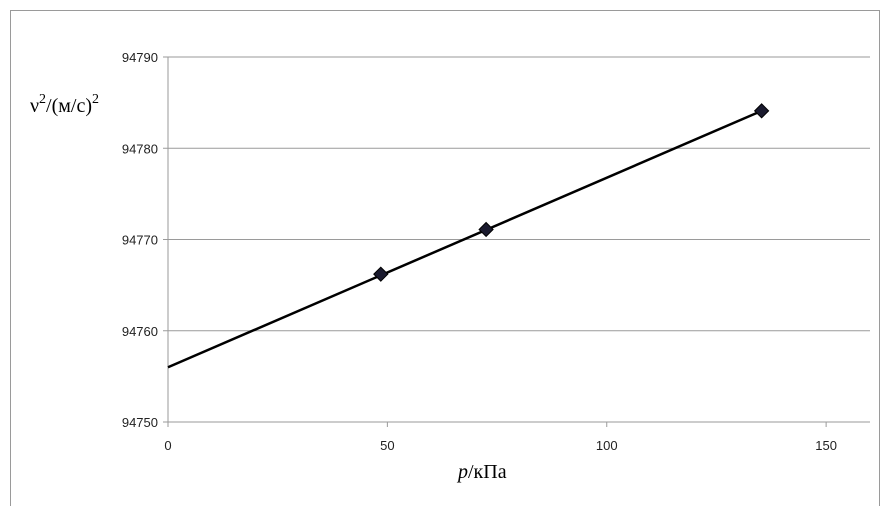 The image size is (882, 507). What do you see at coordinates (140, 148) in the screenshot?
I see `y-tick-label: 94780` at bounding box center [140, 148].